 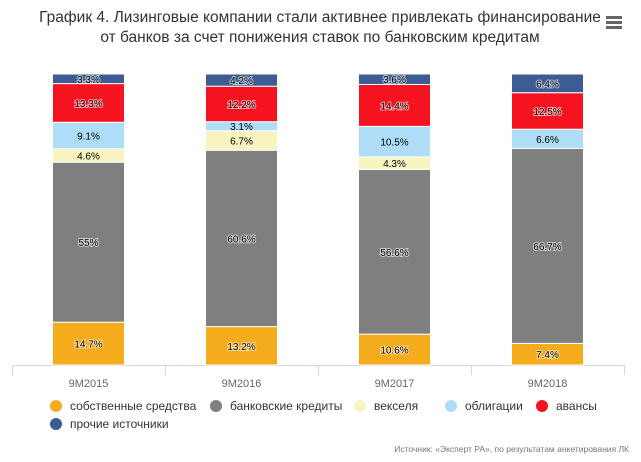 I want to click on data-label: 12.2%, so click(x=241, y=105).